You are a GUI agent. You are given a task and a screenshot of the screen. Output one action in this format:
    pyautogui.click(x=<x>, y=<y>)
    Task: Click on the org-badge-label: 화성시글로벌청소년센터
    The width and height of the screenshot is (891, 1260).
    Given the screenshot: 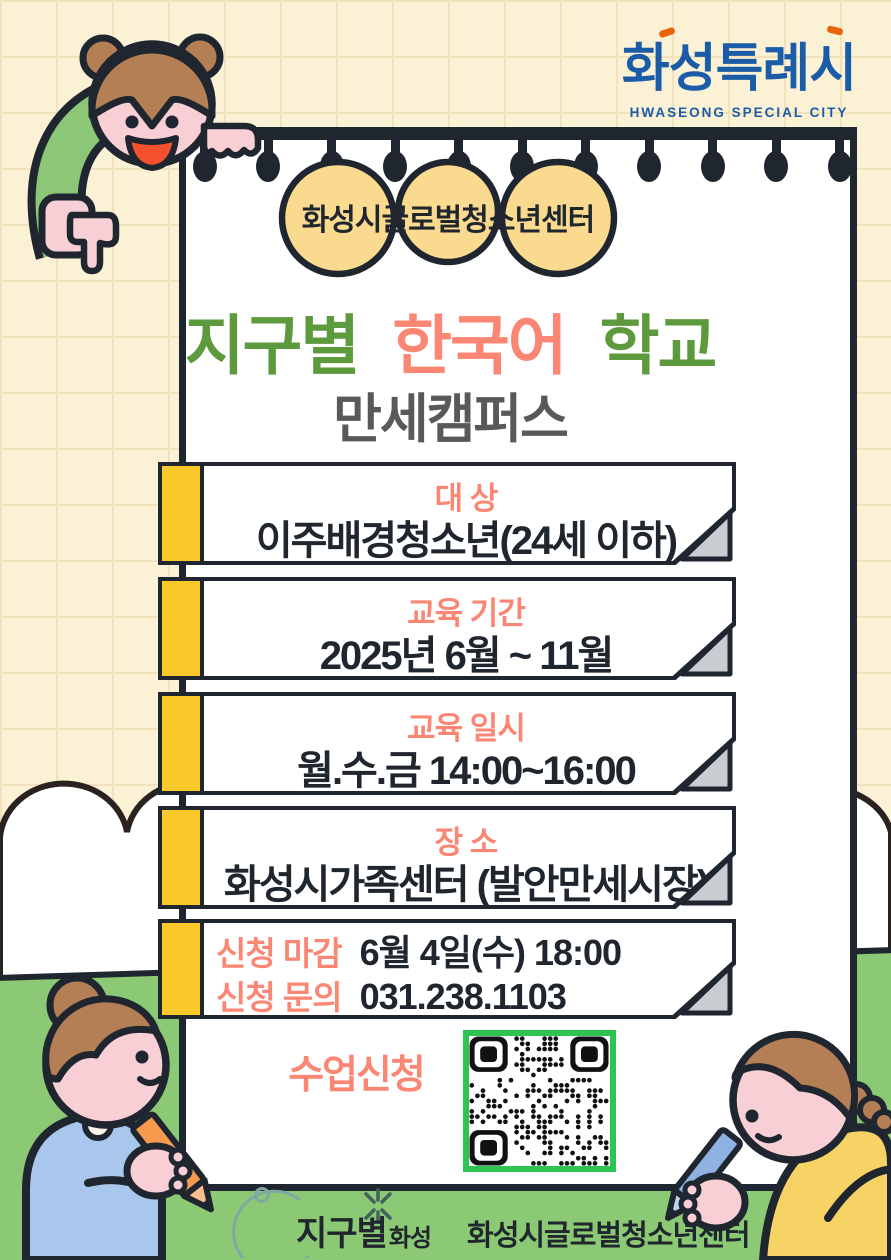 What is the action you would take?
    pyautogui.click(x=448, y=220)
    